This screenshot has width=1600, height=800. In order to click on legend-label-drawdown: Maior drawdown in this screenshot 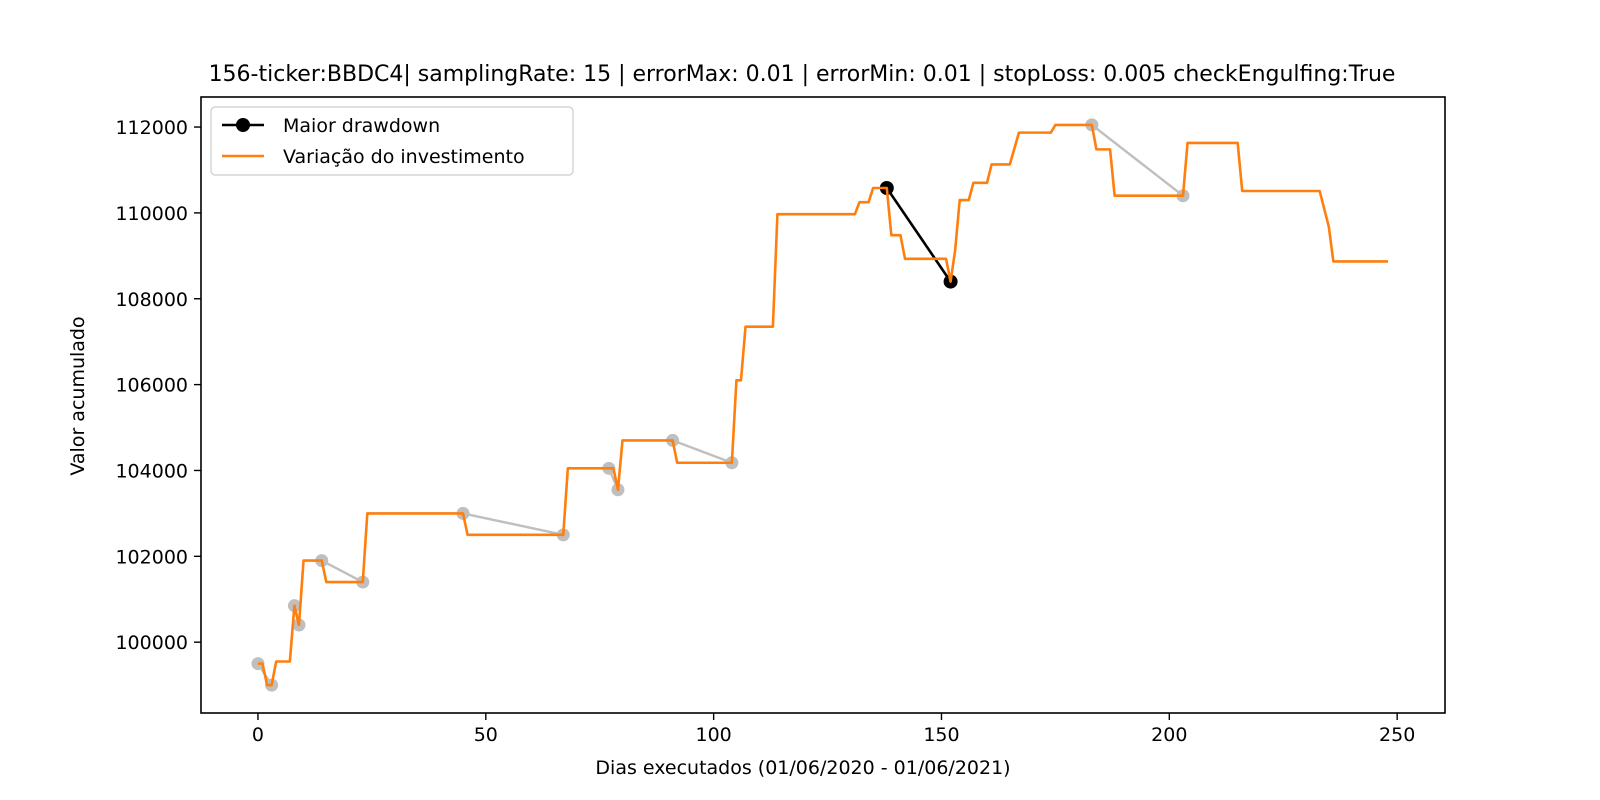, I will do `click(361, 126)`.